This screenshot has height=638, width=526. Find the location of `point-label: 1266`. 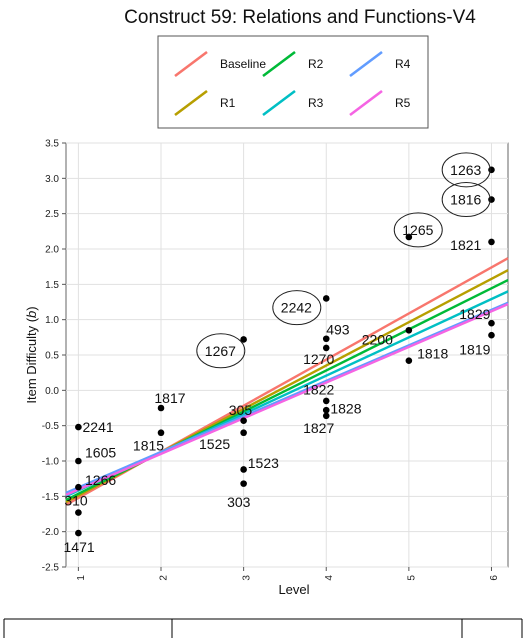

point-label: 1266 is located at coordinates (100, 480).